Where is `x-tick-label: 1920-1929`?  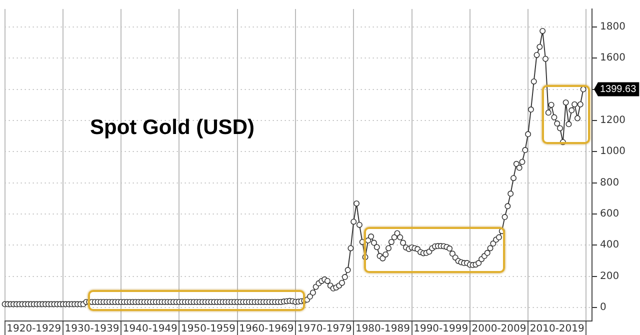
x-tick-label: 1920-1929 is located at coordinates (34, 329).